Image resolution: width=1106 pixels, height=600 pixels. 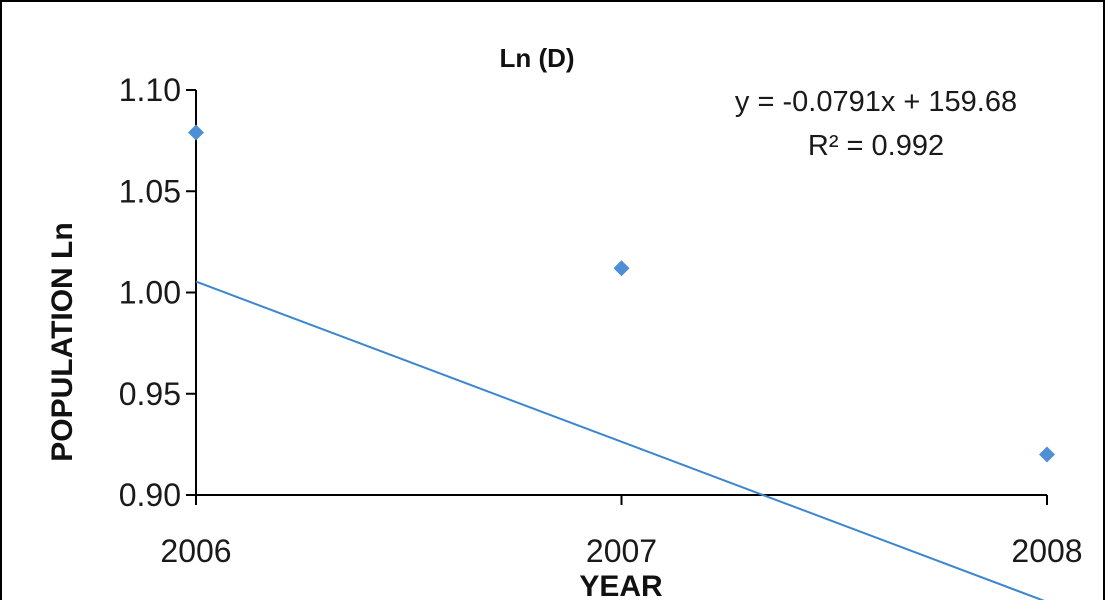 I want to click on y-ticks: 0.90 0.95 1.00 1.05 1.10, so click(x=157, y=292).